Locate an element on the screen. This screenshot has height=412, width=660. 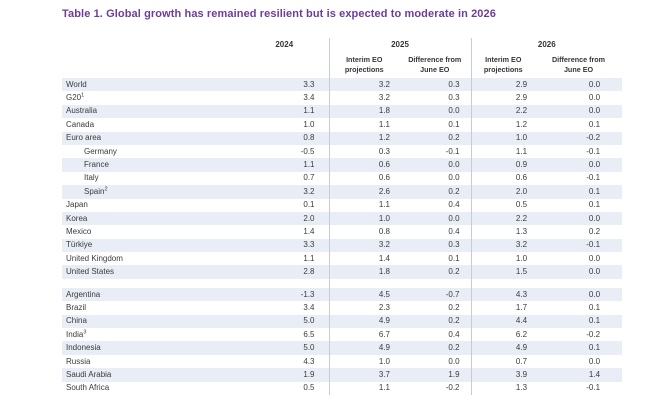
table-row: G201 3.4 3.2 0.3 2.9 0.0 is located at coordinates (342, 98).